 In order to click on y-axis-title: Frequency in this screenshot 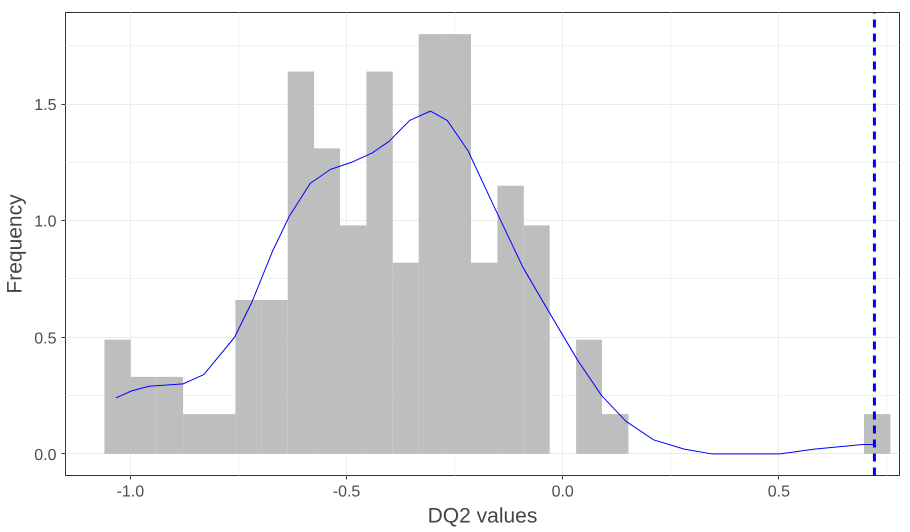, I will do `click(14, 244)`.